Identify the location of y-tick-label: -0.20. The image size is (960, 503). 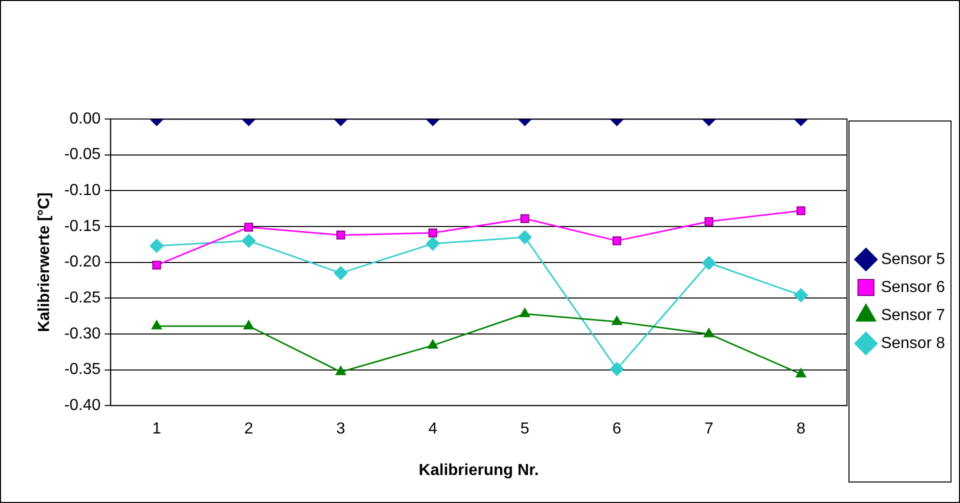
(82, 262).